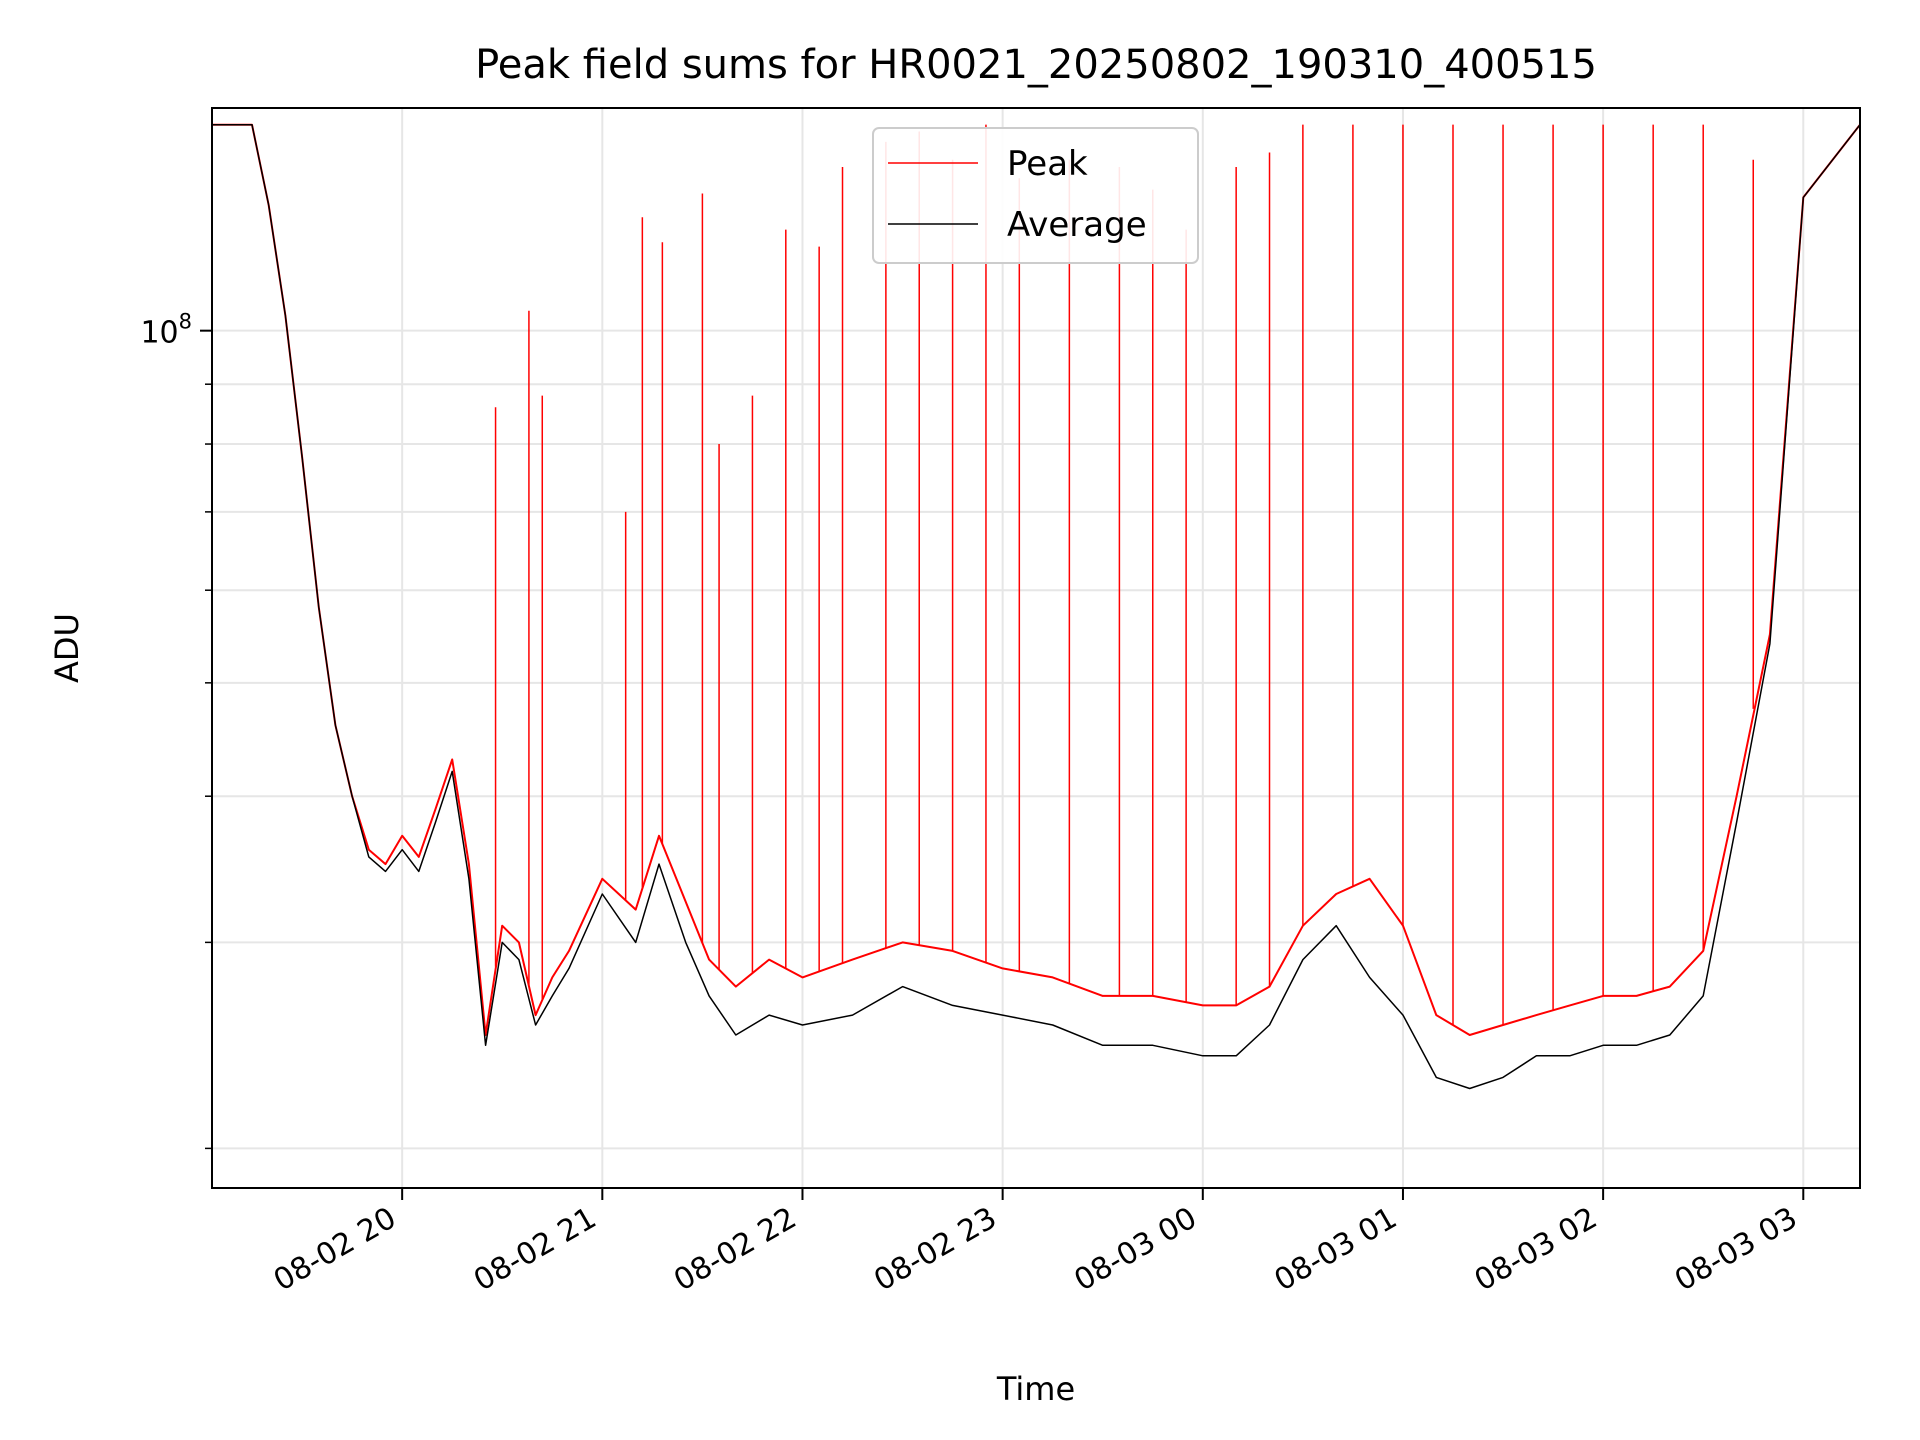 This screenshot has width=1920, height=1440. What do you see at coordinates (176, 730) in the screenshot?
I see `y-axis: 108` at bounding box center [176, 730].